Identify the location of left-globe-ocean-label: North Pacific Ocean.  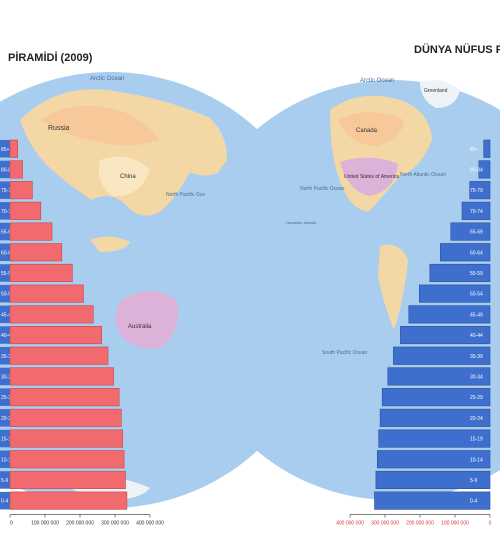
(188, 195).